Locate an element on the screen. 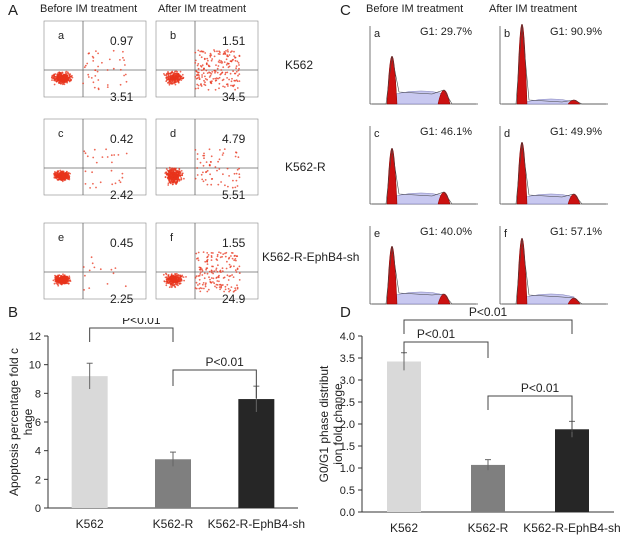 Image resolution: width=624 pixels, height=545 pixels. flow-plot-c is located at coordinates (95, 157).